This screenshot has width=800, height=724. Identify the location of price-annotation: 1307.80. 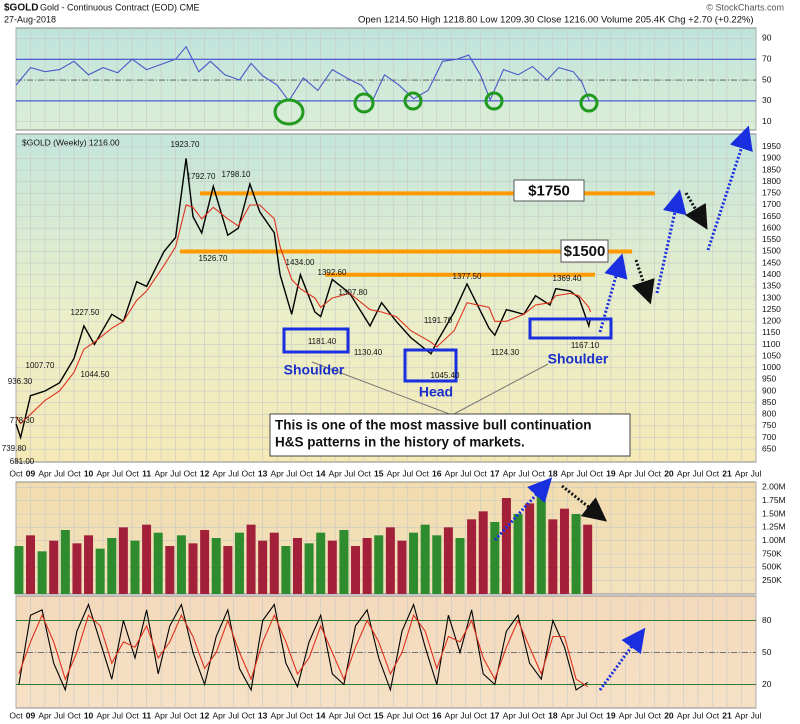
(353, 292).